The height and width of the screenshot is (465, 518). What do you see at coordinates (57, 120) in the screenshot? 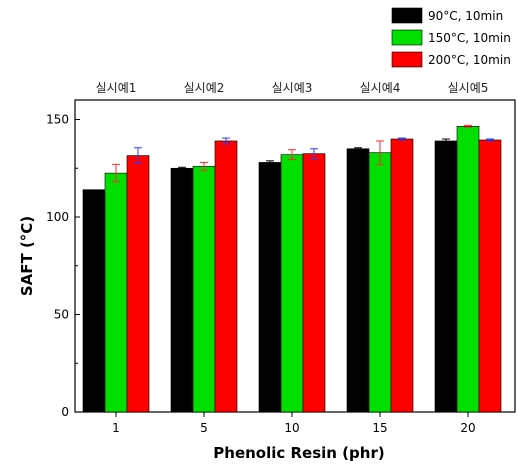
I see `y-tick-label-150: 150` at bounding box center [57, 120].